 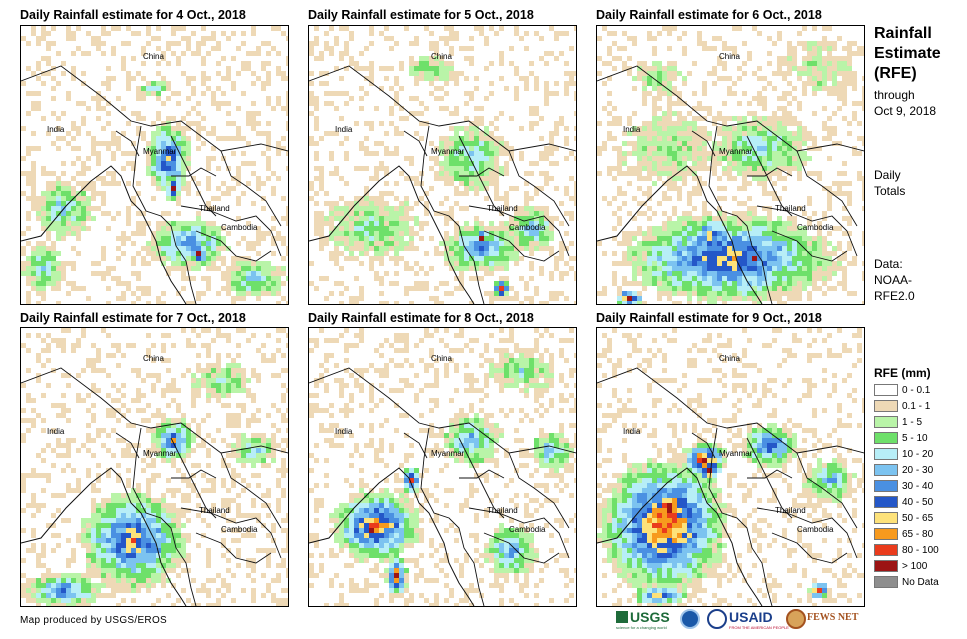 I want to click on legend-label: 65 - 80, so click(x=918, y=534).